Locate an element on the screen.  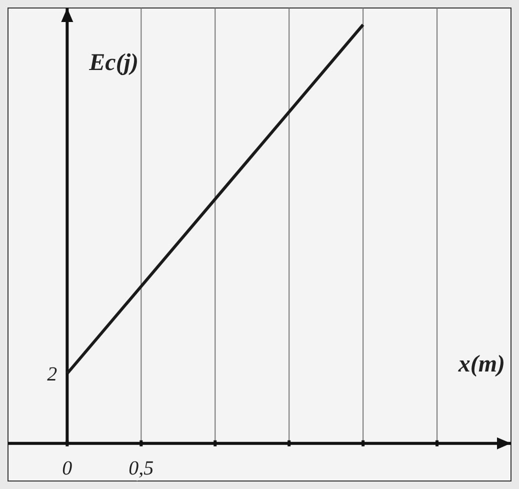
annotation: 2 is located at coordinates (52, 375).